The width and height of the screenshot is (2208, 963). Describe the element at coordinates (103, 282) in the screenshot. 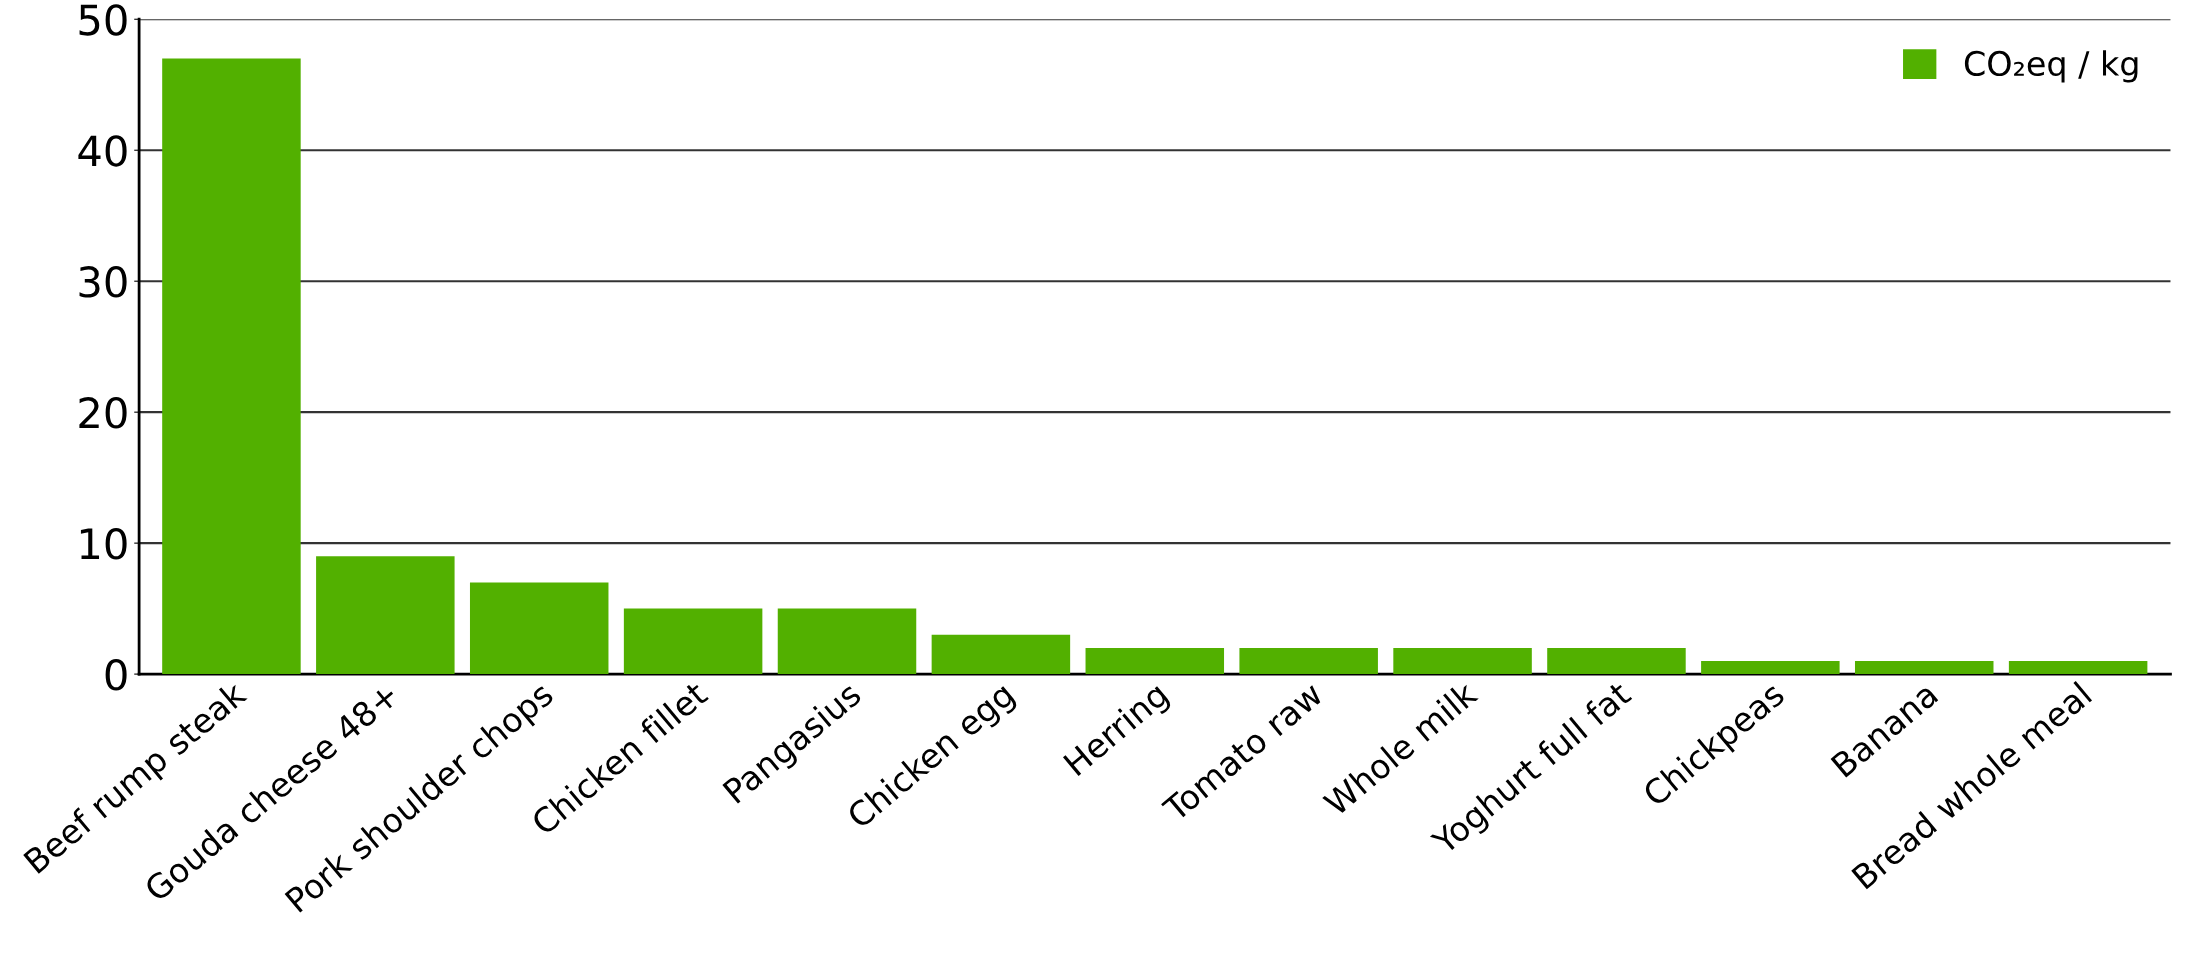

I see `y-tick-label: 30` at that location.